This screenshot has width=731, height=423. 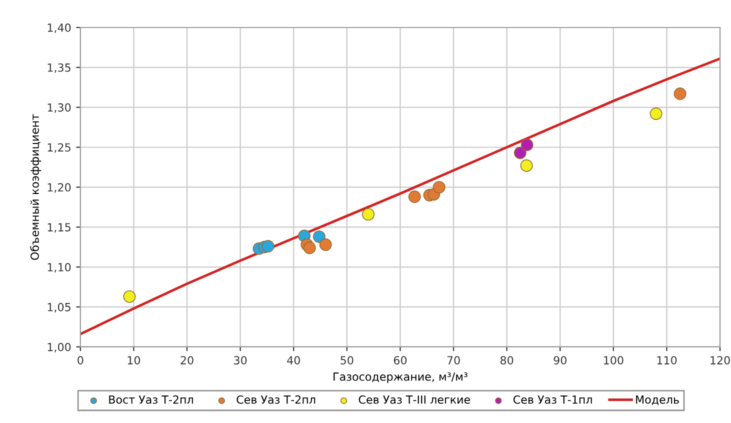 I want to click on y-tick-label: 1,05, so click(x=59, y=307).